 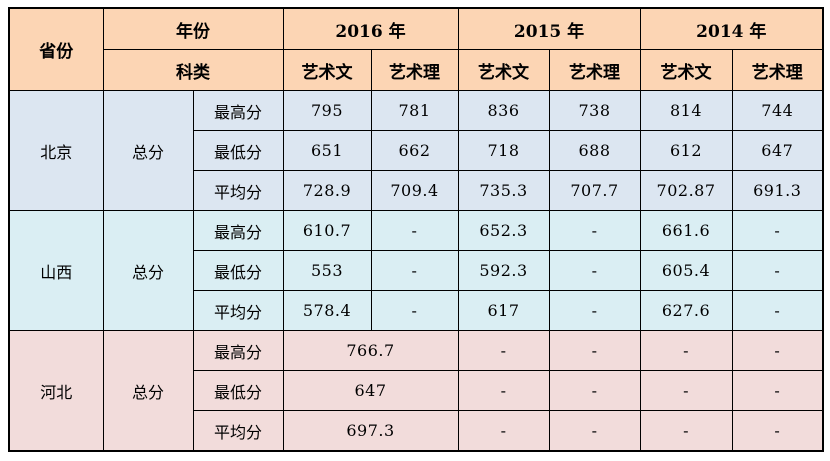 I want to click on value-cell: 814, so click(x=686, y=110).